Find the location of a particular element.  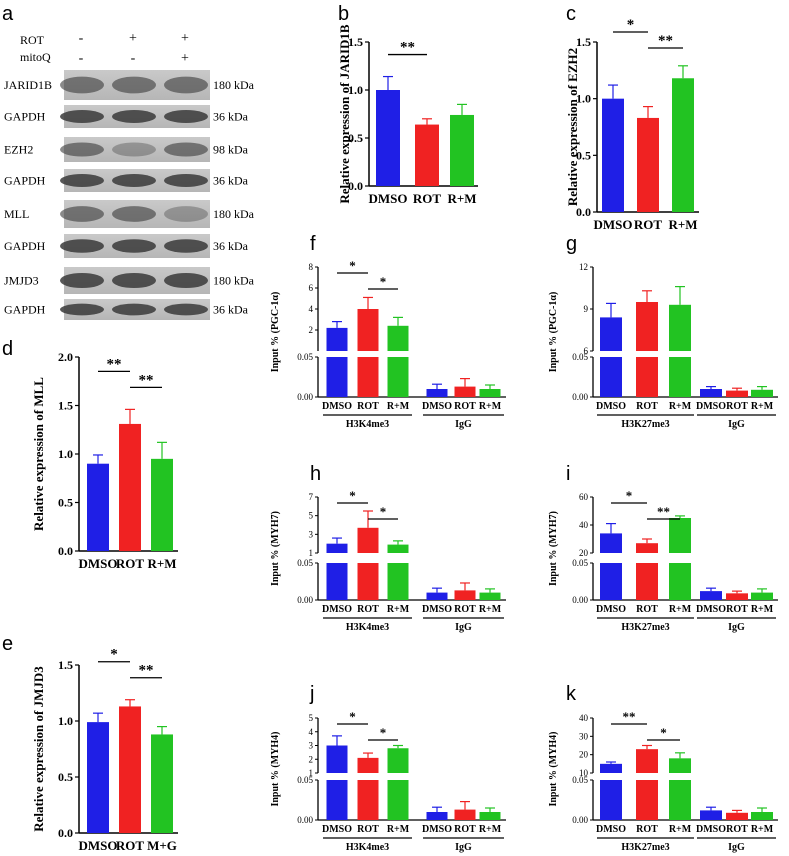

y-tick-label: 4 is located at coordinates (311, 732).